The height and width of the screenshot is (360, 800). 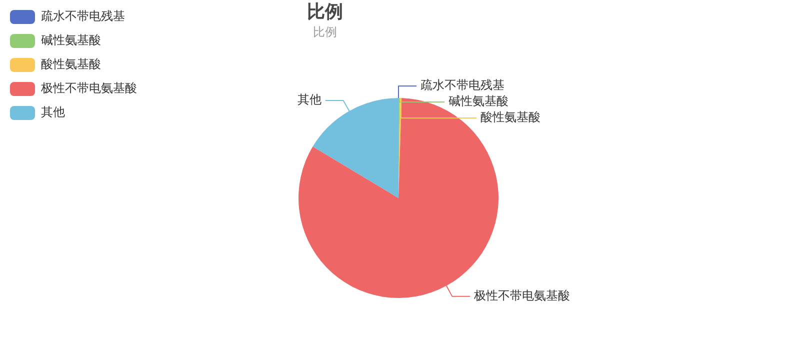 I want to click on slice-label: 酸性氨基酸, so click(x=510, y=117).